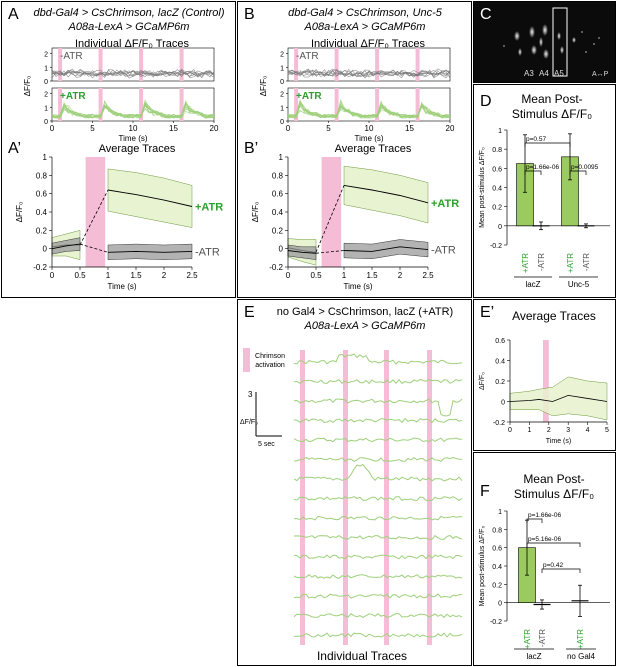 Image resolution: width=617 pixels, height=667 pixels. I want to click on y-axis-label: ΔF/F₀, so click(482, 381).